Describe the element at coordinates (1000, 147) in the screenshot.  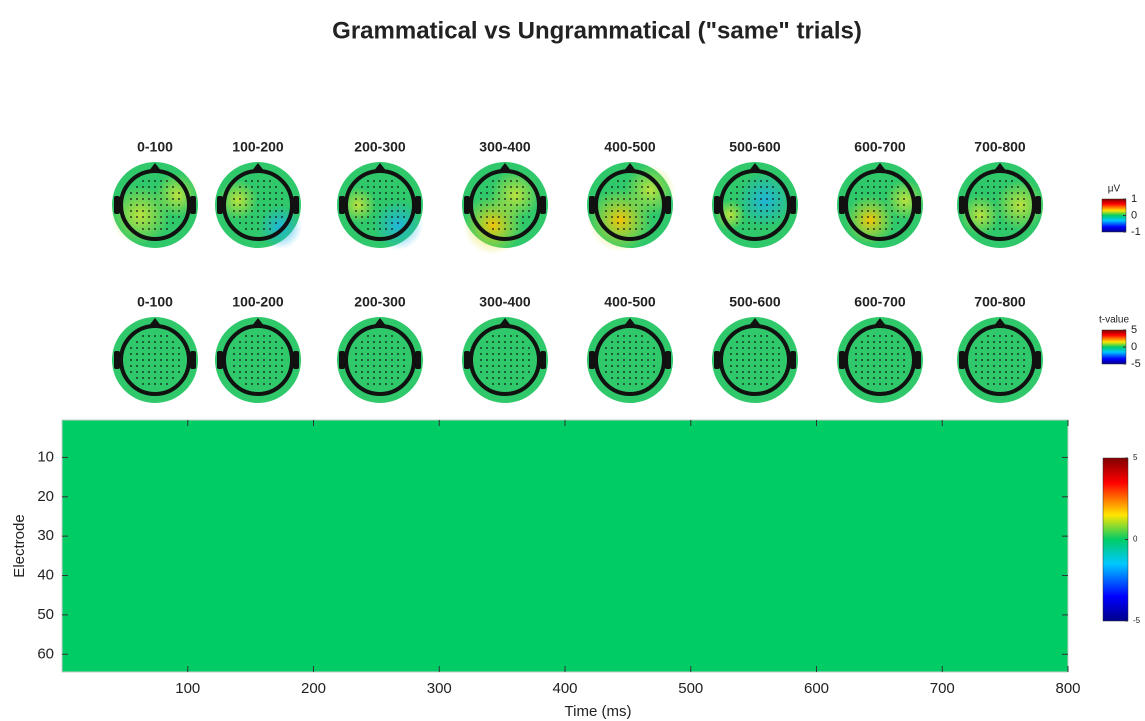
I see `topo-label: 700-800` at that location.